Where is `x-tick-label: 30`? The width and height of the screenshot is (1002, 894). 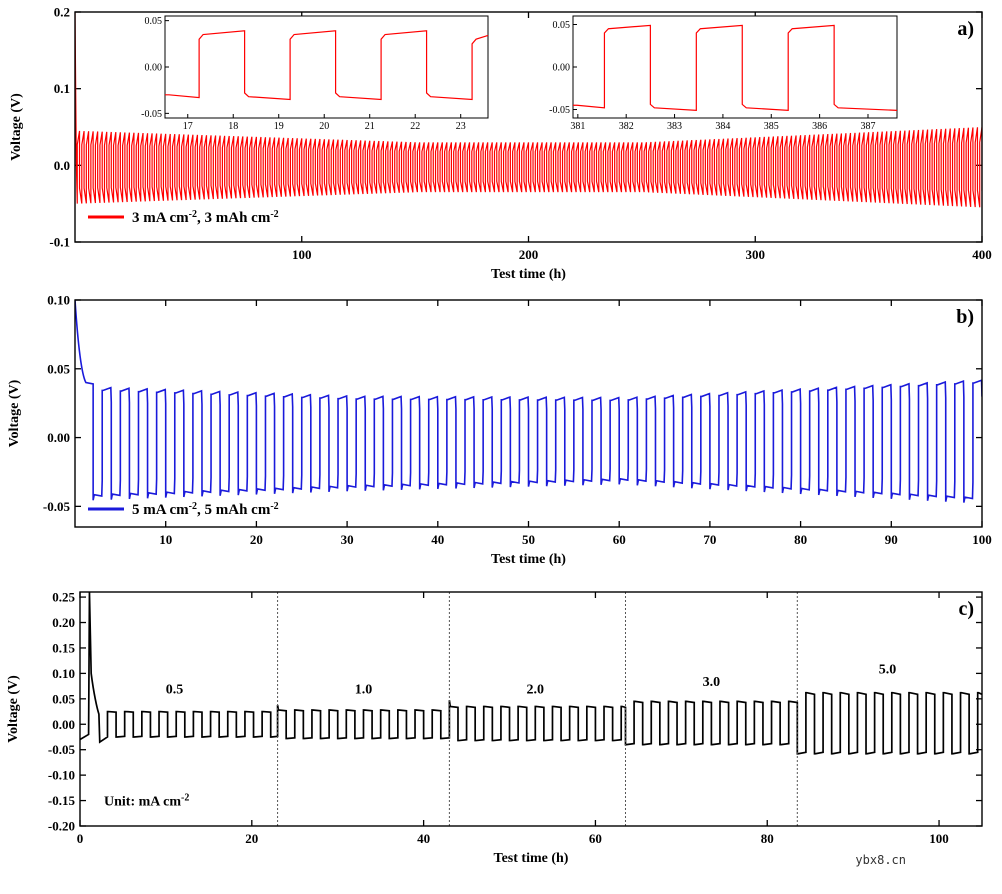 x-tick-label: 30 is located at coordinates (347, 539).